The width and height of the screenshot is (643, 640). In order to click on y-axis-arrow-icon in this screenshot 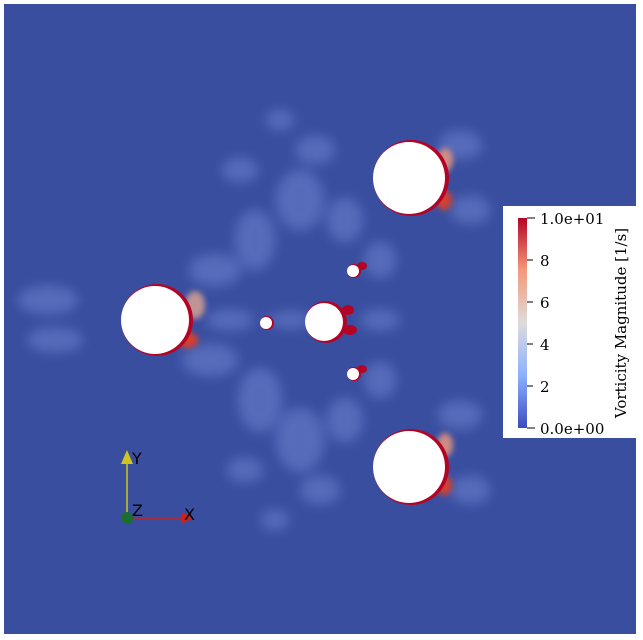, I will do `click(127, 457)`.